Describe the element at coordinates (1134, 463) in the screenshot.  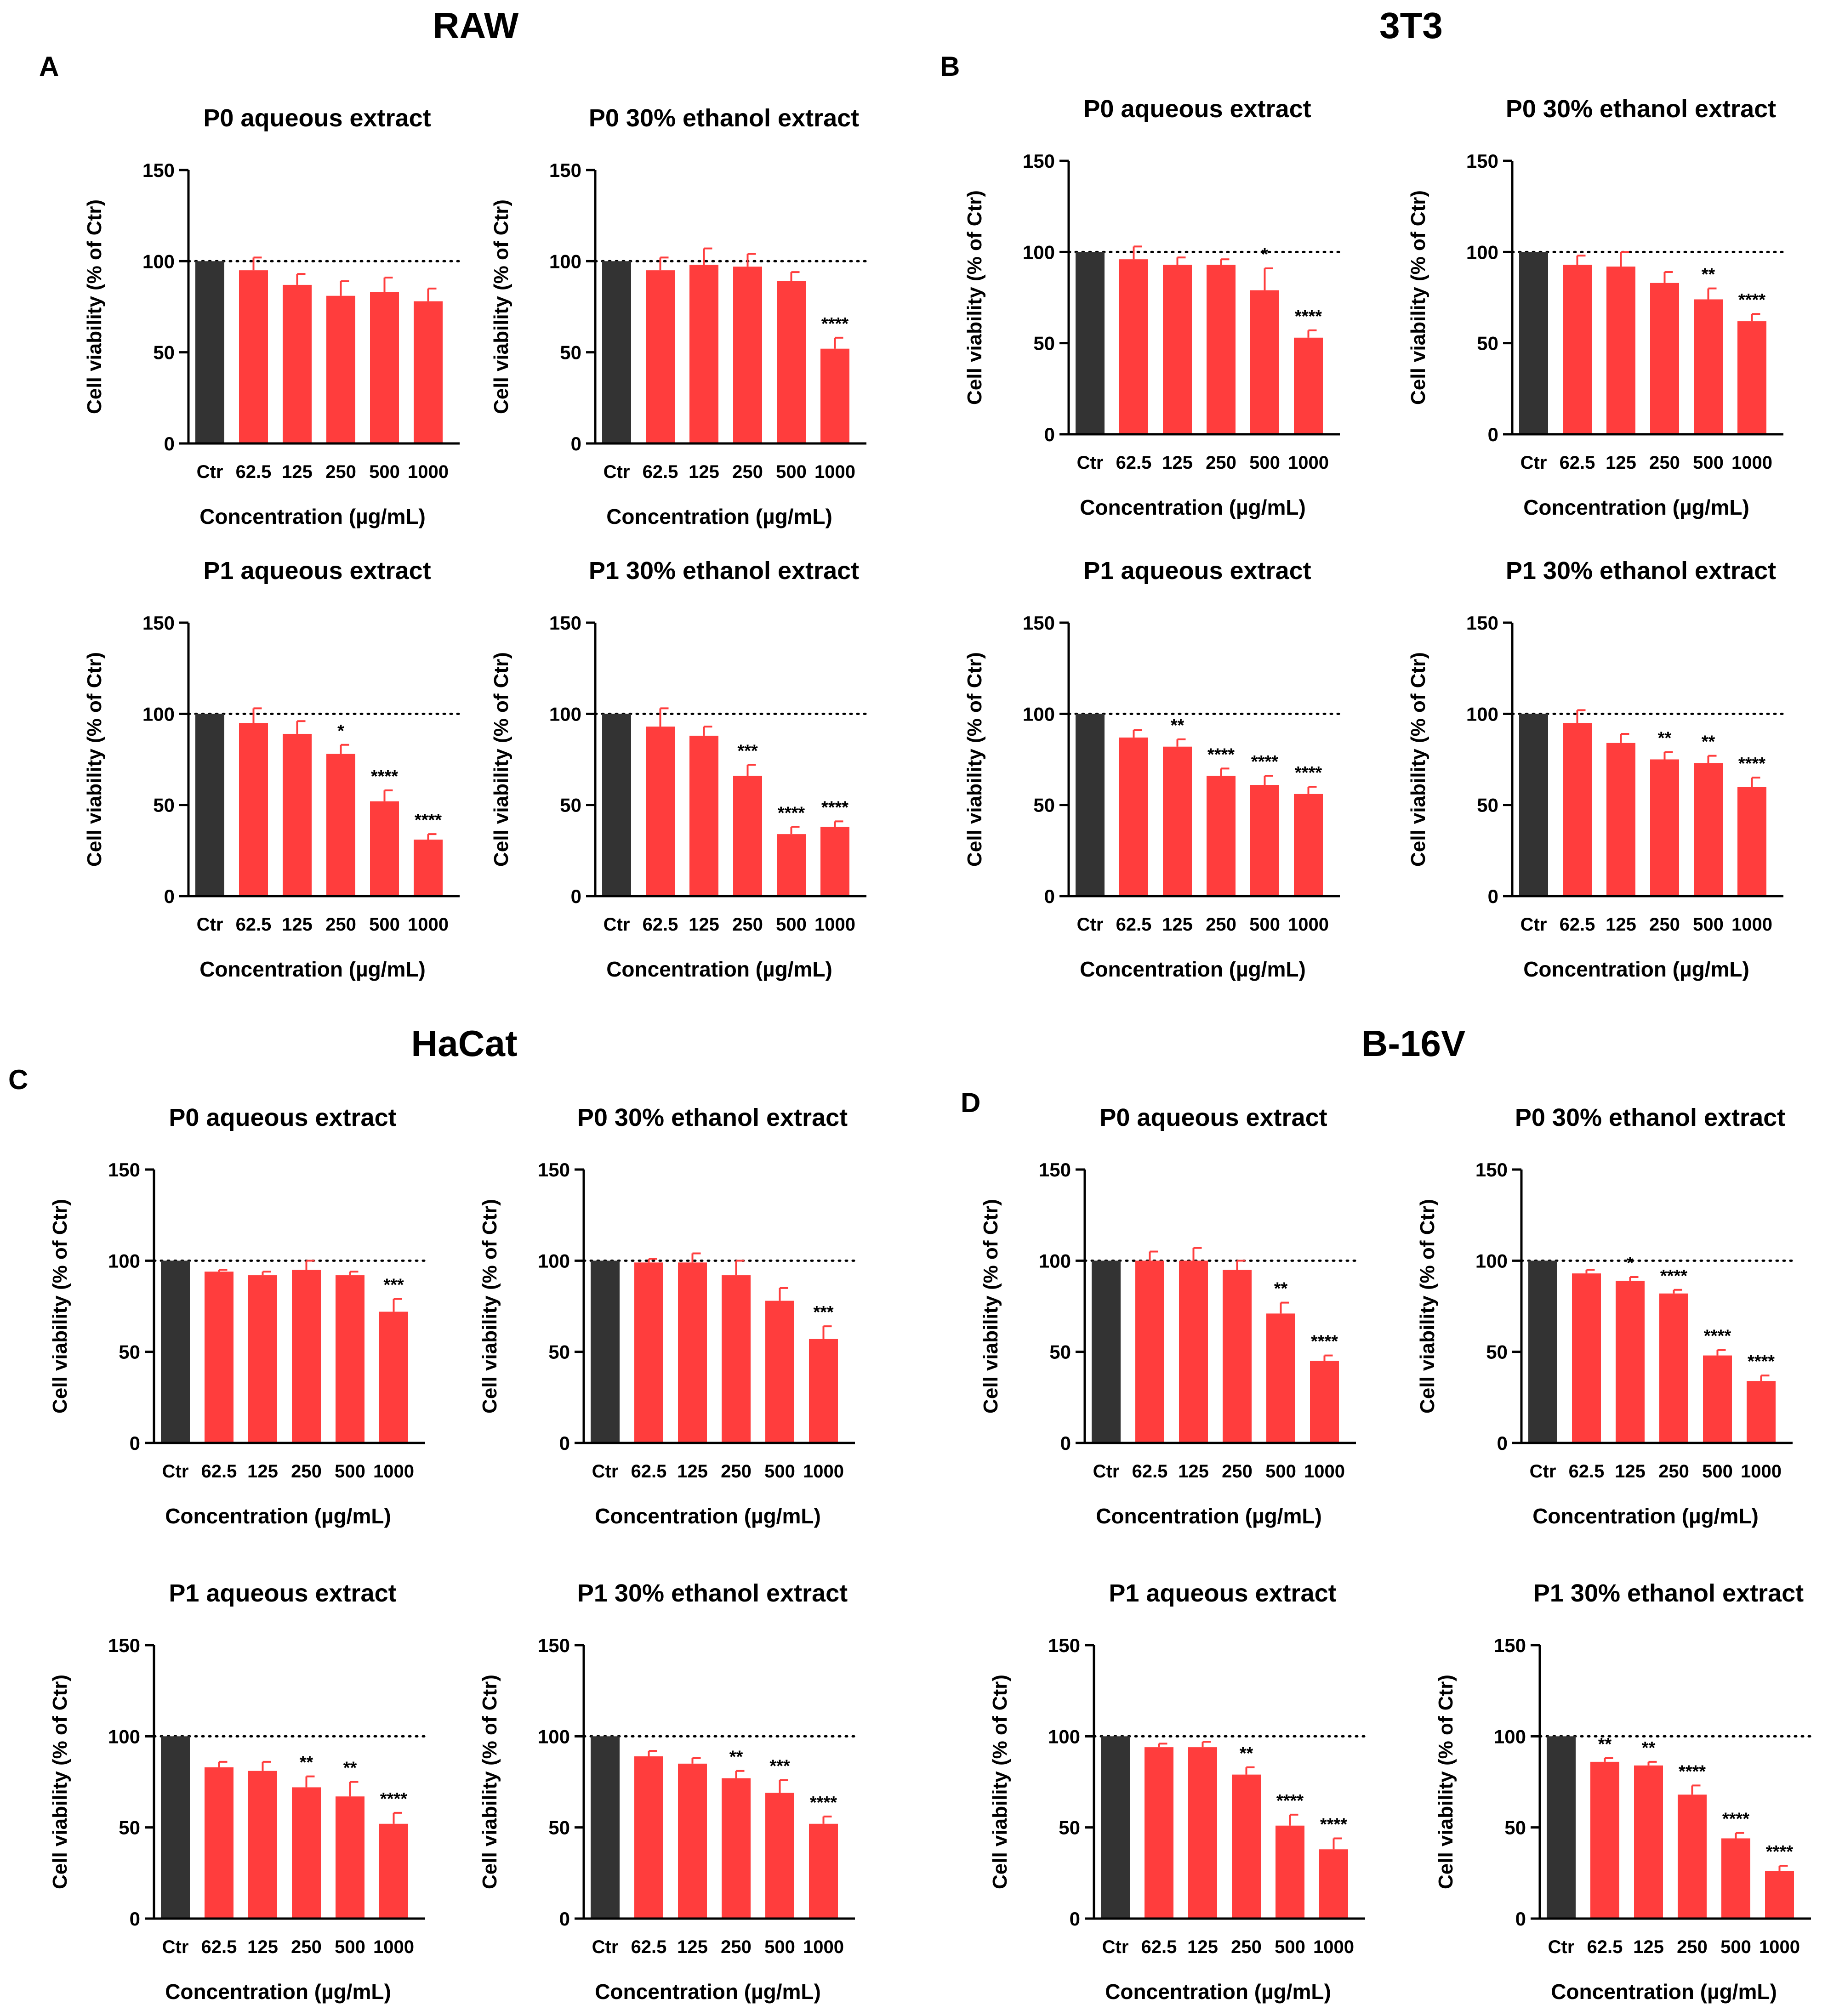
I see `chart4-x-tick-label: 62.5` at that location.